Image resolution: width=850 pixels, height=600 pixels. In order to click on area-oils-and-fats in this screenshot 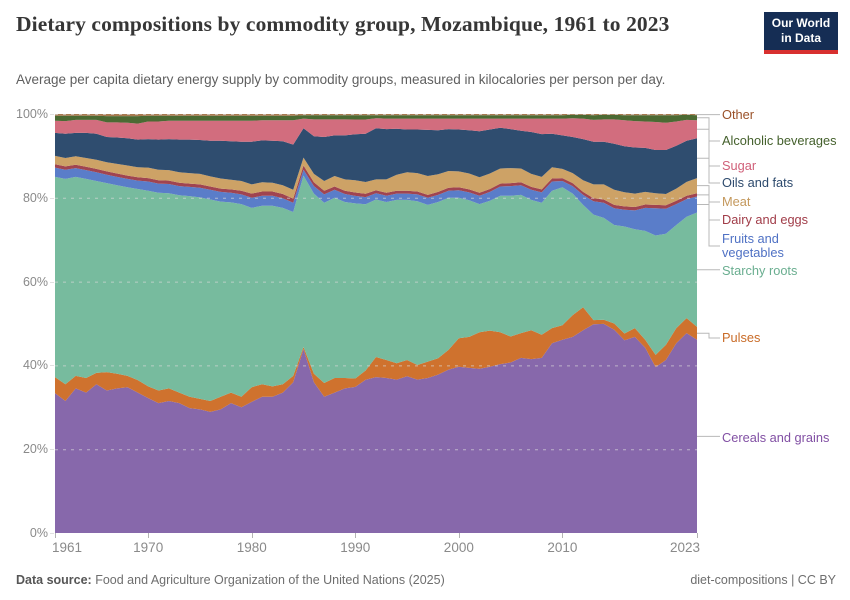, I will do `click(376, 160)`.